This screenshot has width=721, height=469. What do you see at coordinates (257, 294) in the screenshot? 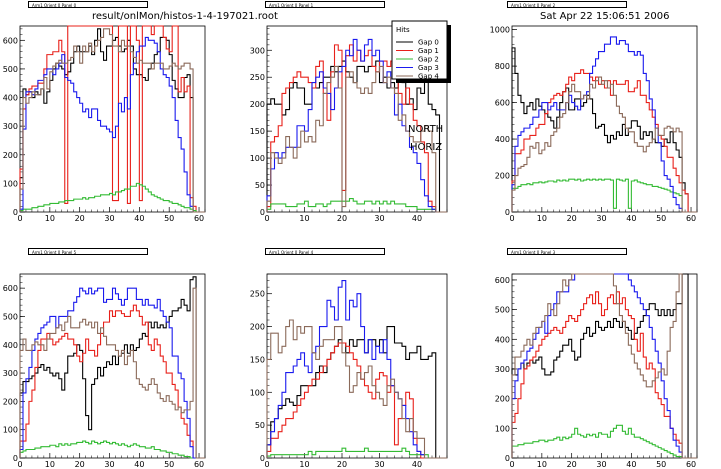
I see `y-tick-label: 250` at bounding box center [257, 294].